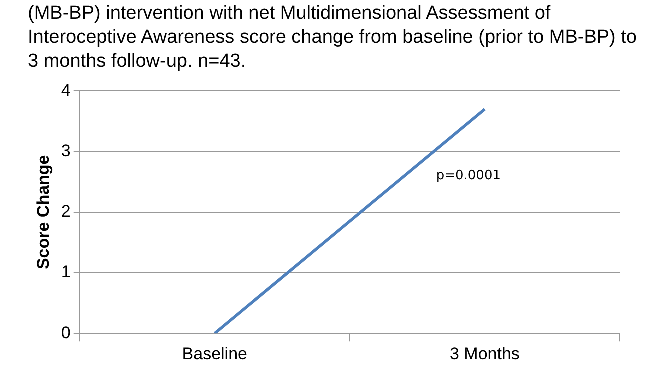 Image resolution: width=672 pixels, height=372 pixels. What do you see at coordinates (66, 150) in the screenshot?
I see `y-tick-label: 3` at bounding box center [66, 150].